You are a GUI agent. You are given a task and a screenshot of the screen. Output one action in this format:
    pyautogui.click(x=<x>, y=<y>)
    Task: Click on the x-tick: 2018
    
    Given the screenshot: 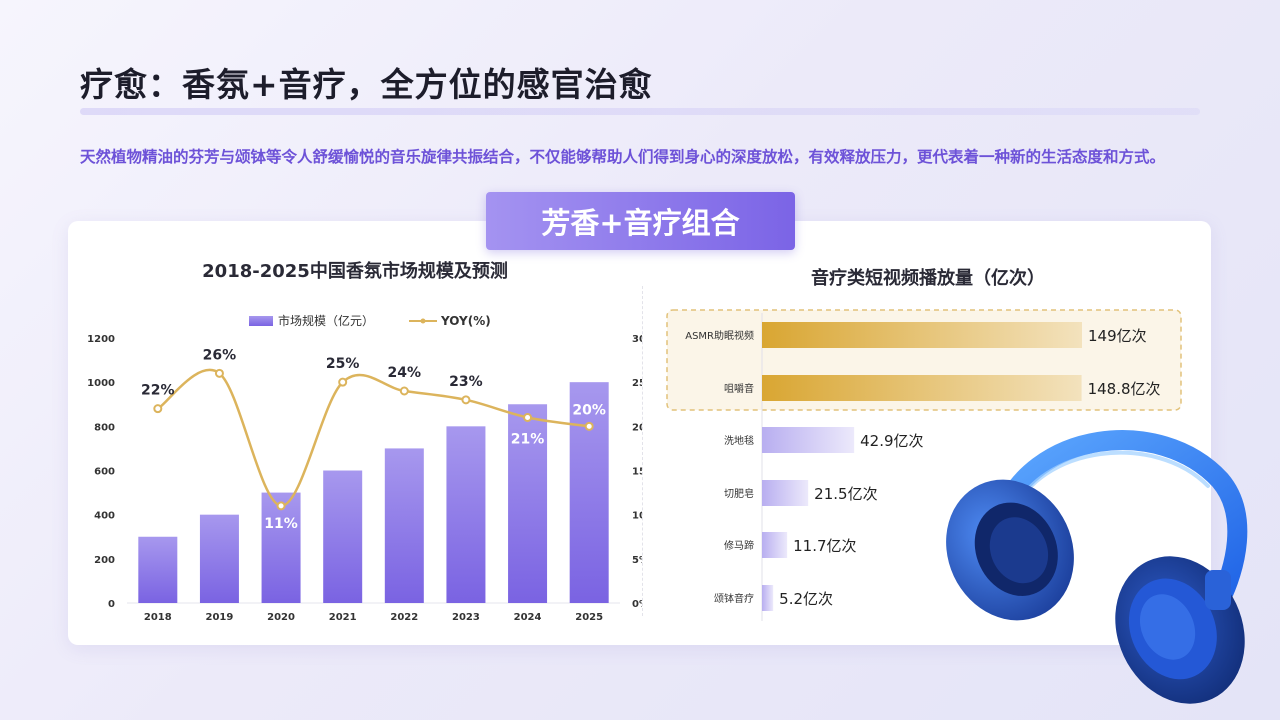 What is the action you would take?
    pyautogui.click(x=158, y=617)
    